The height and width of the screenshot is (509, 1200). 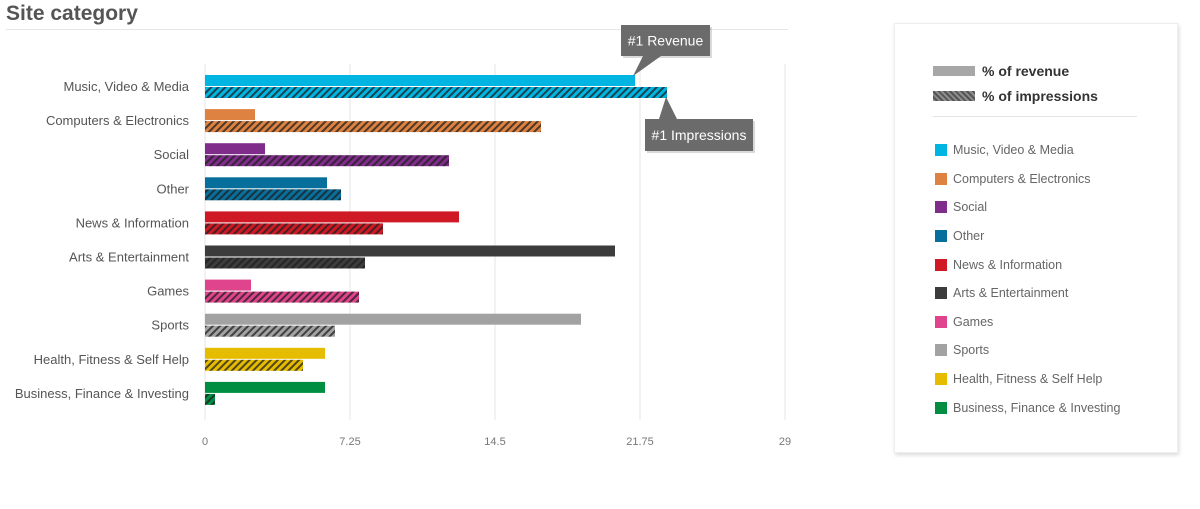 What do you see at coordinates (172, 154) in the screenshot?
I see `category-label-social: Social` at bounding box center [172, 154].